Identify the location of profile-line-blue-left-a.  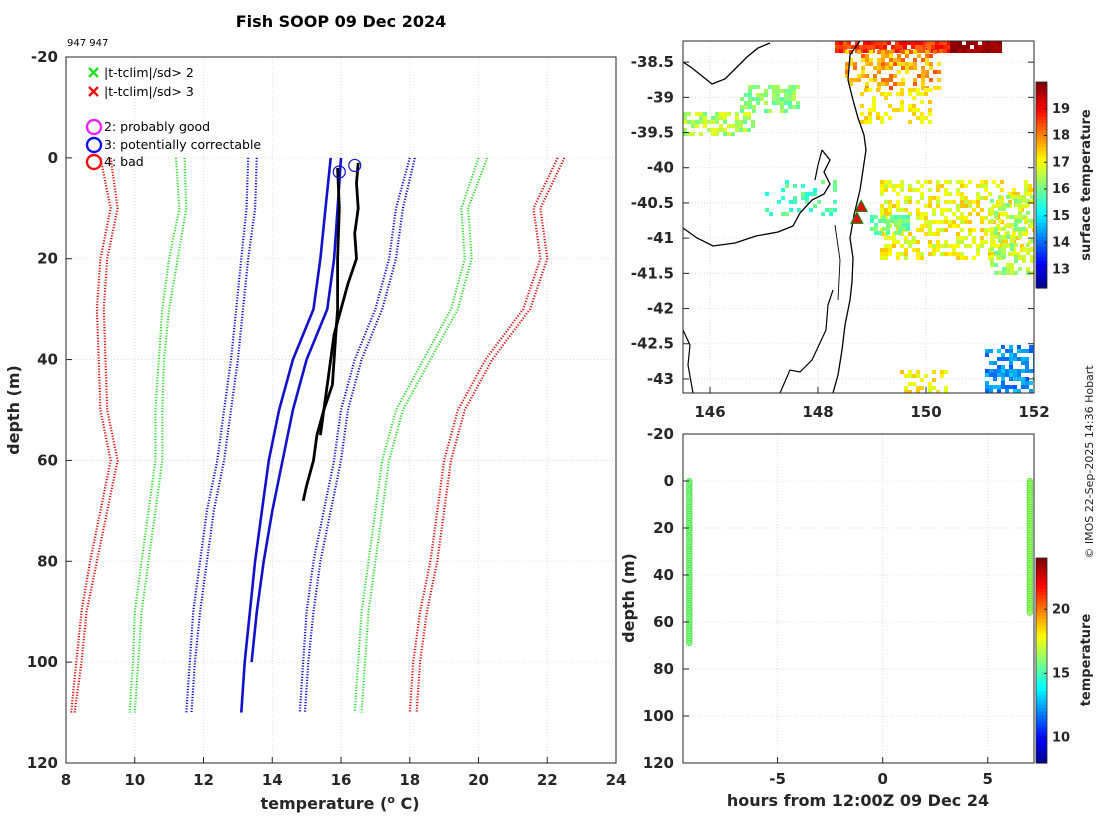
(217, 435).